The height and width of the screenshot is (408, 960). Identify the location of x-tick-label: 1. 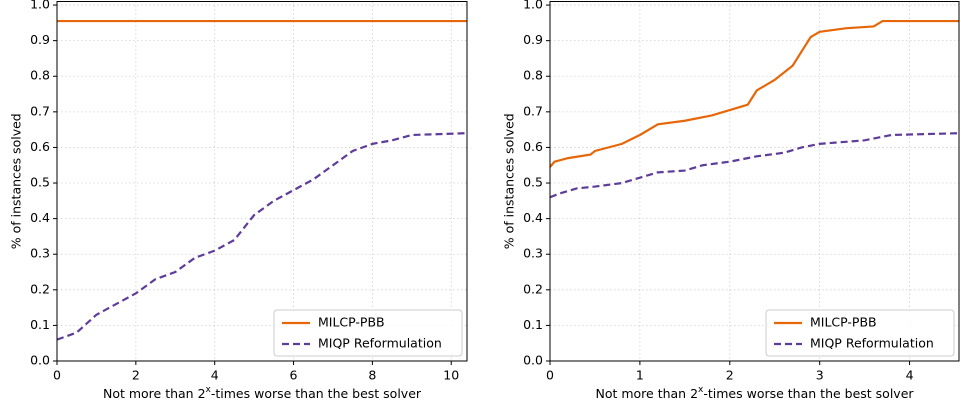
(640, 375).